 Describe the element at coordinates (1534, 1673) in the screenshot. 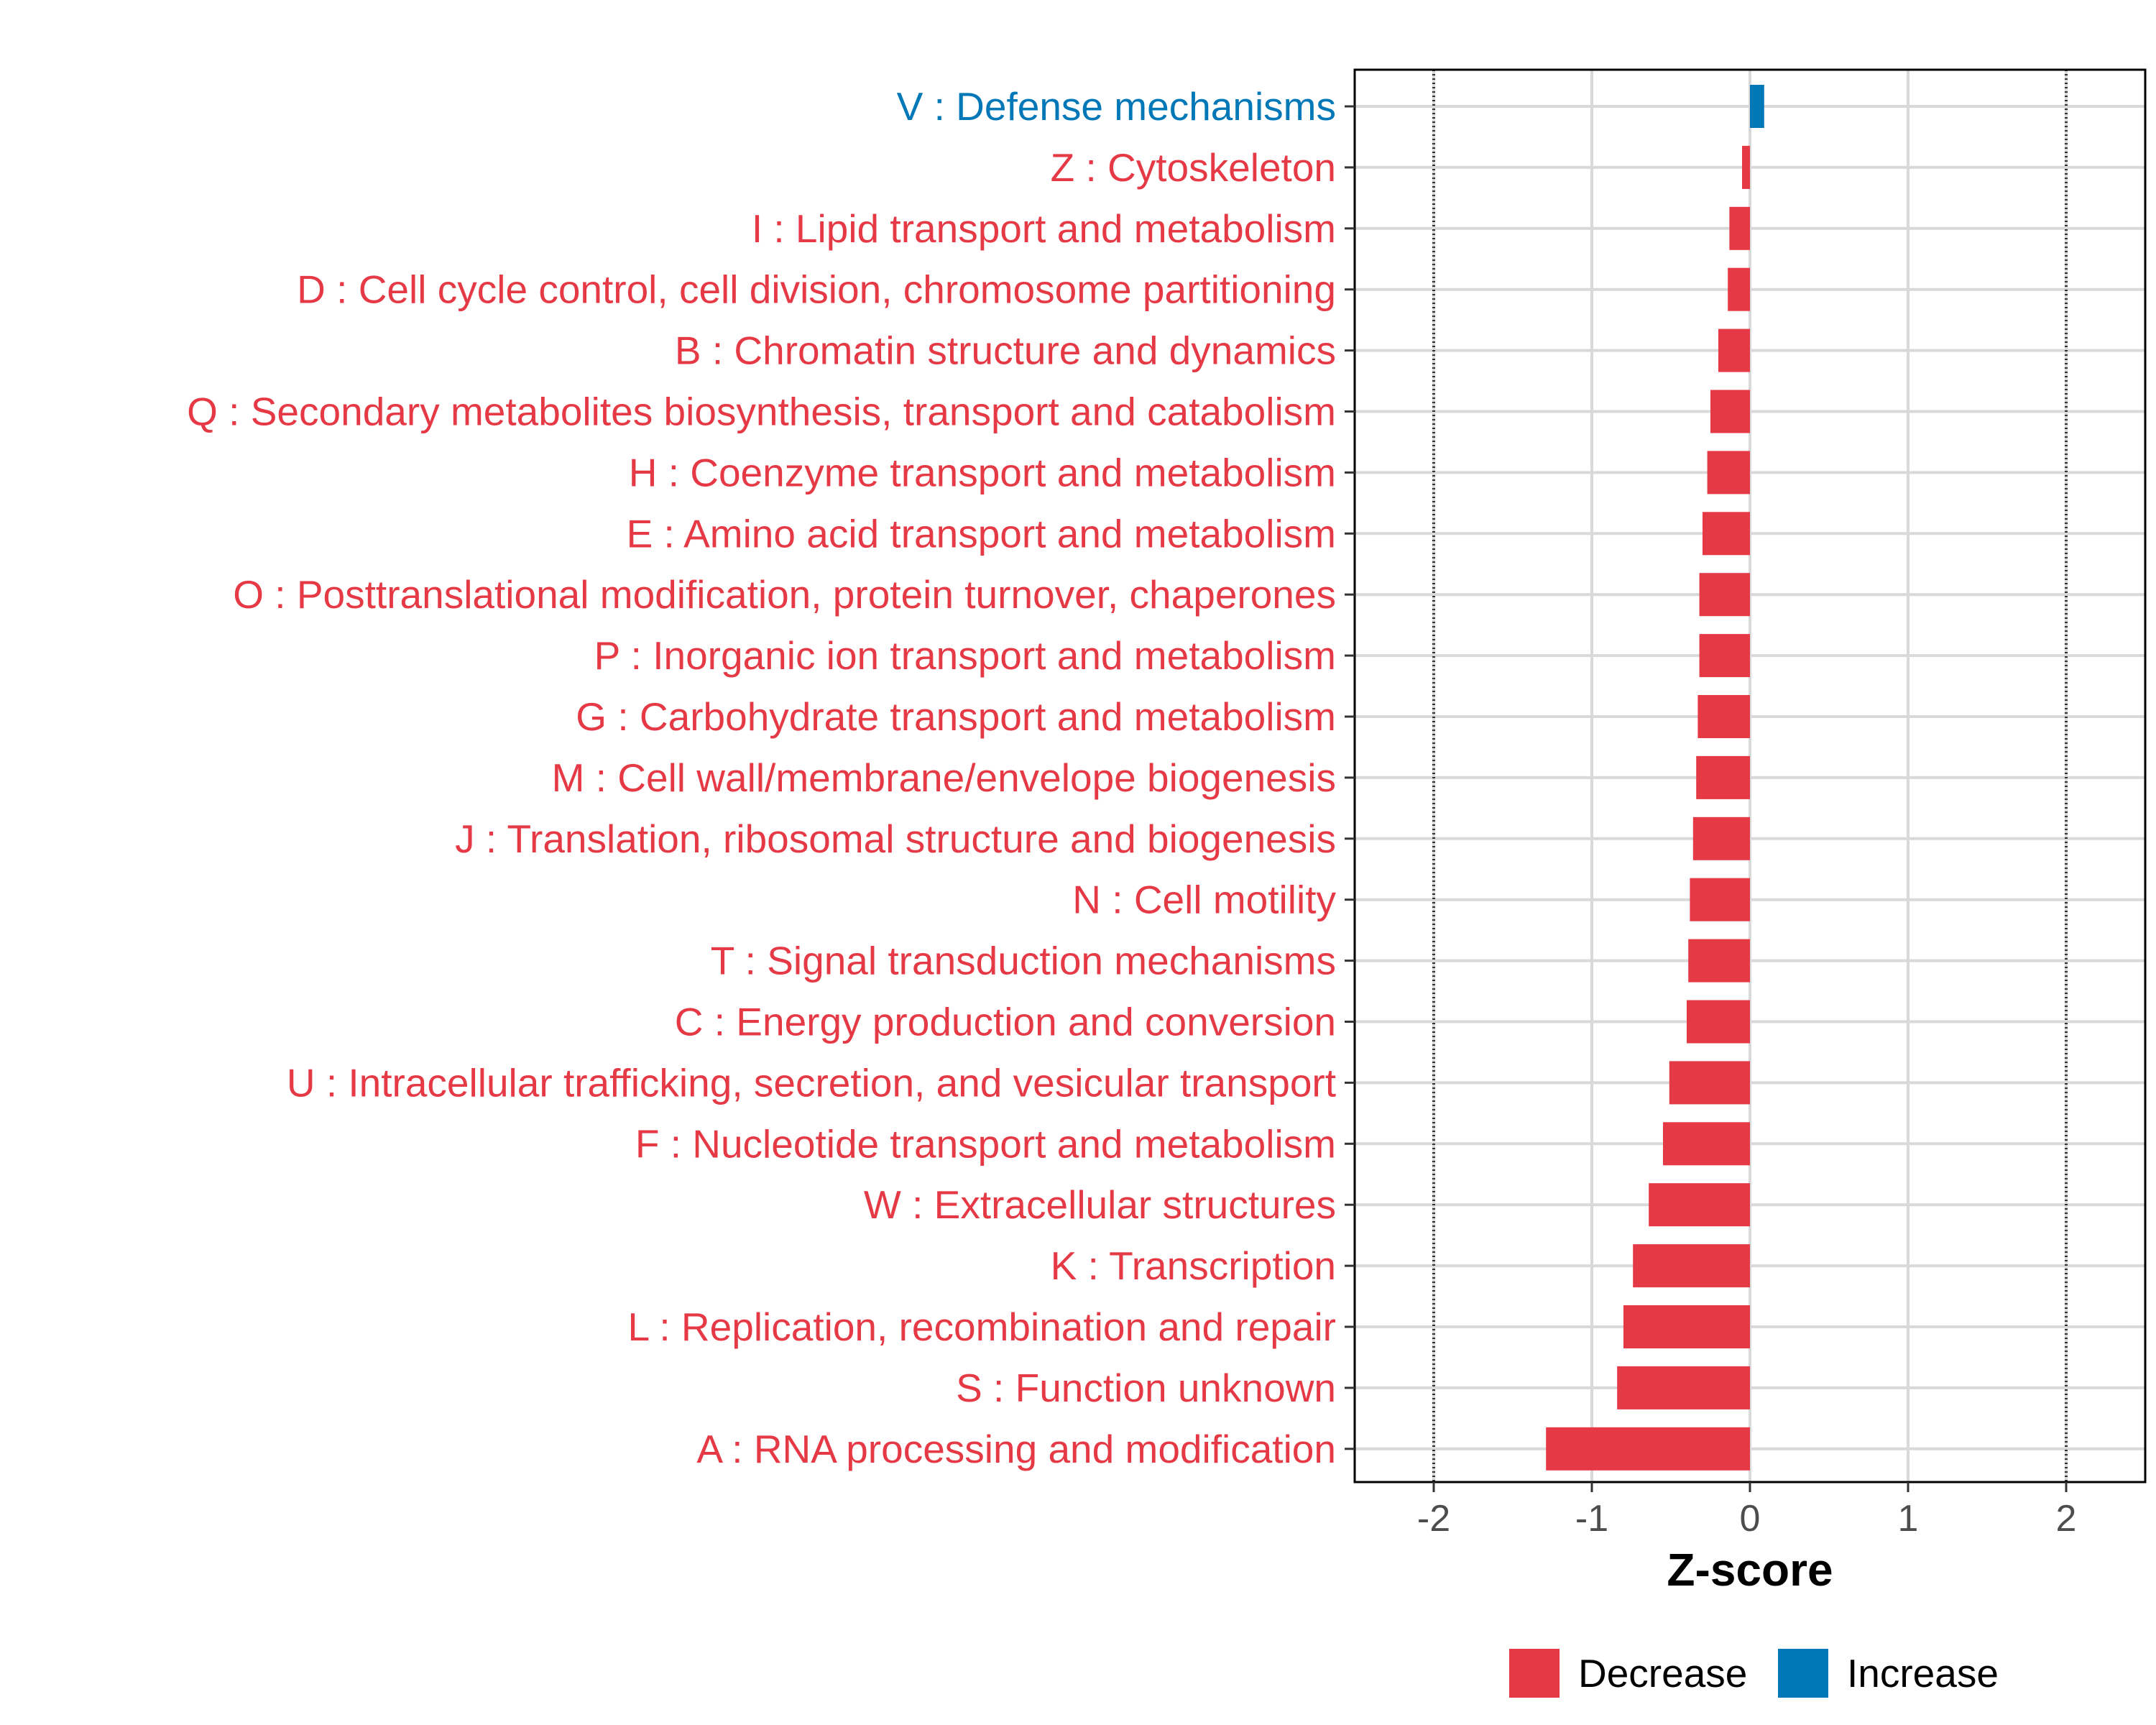

I see `legend-key-decrease` at that location.